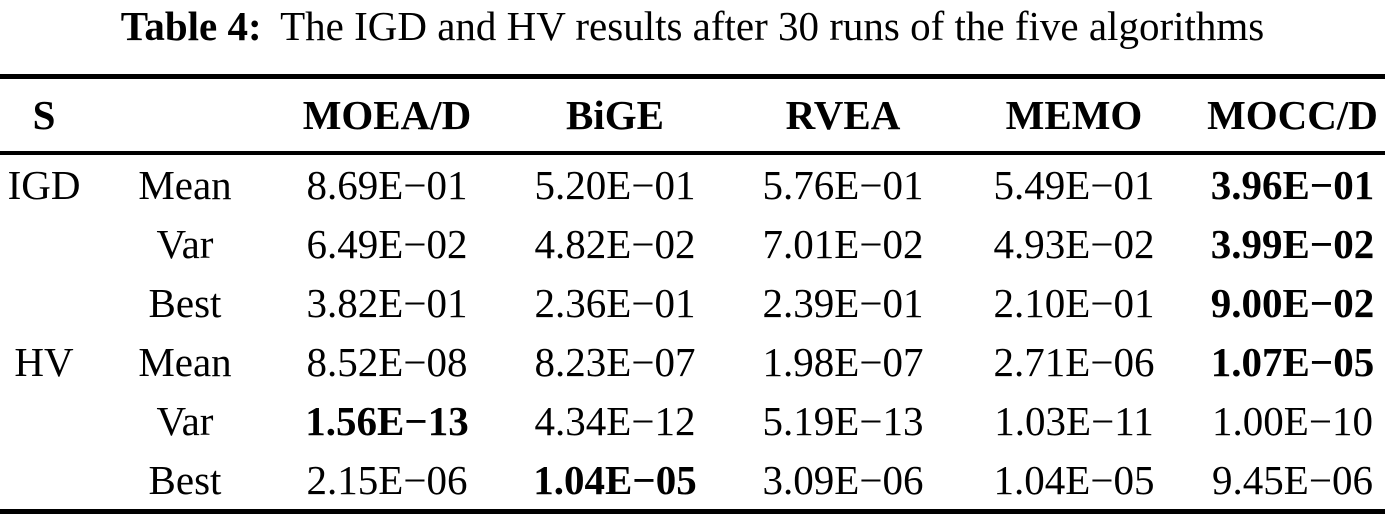 The width and height of the screenshot is (1385, 515). I want to click on value-cell-memo: 5.49E−01, so click(1074, 184).